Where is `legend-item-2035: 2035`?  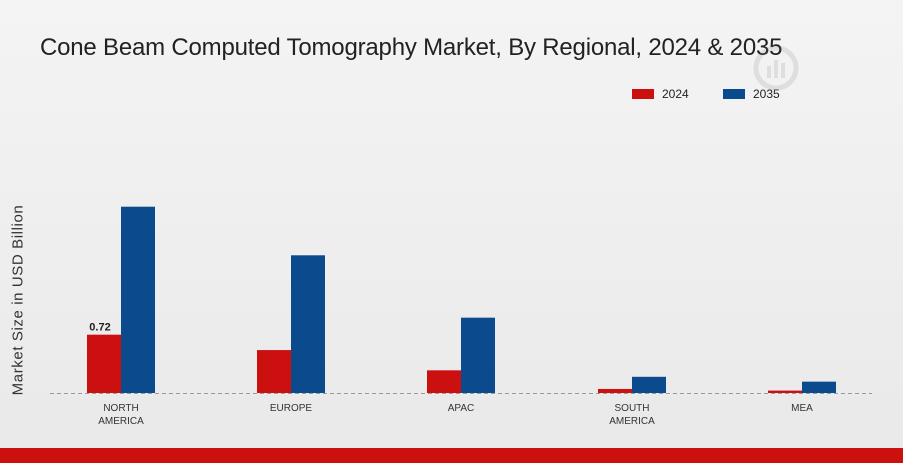 legend-item-2035: 2035 is located at coordinates (751, 94).